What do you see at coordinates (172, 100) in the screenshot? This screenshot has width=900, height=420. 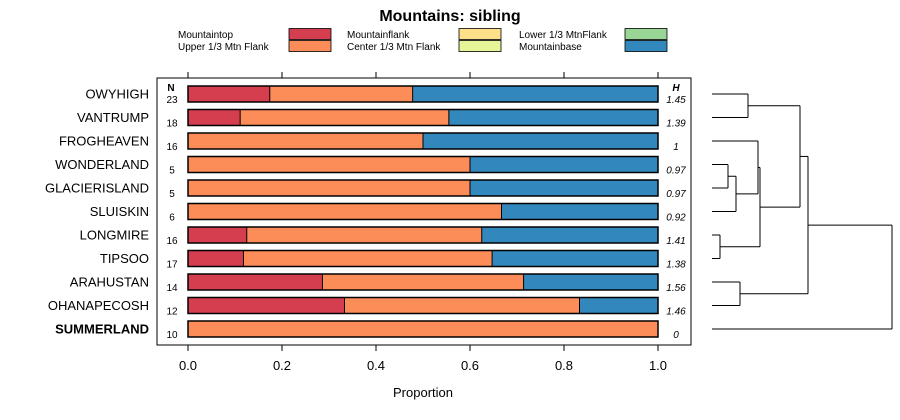 I see `n-value: 23` at bounding box center [172, 100].